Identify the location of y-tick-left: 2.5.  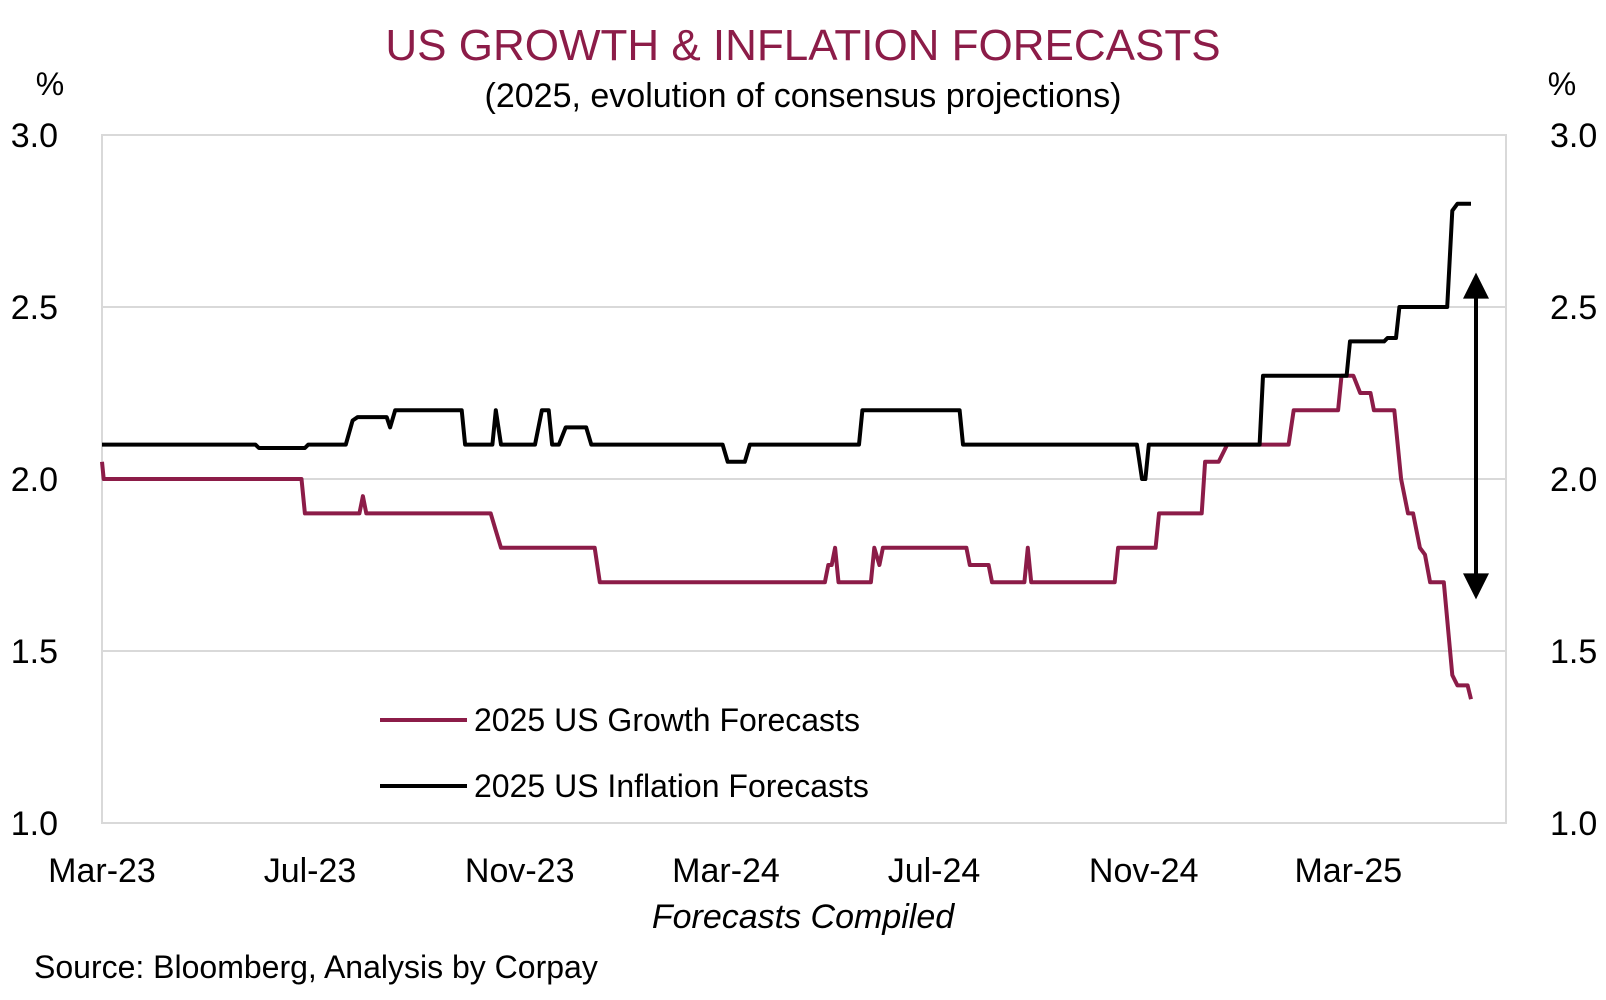
(34, 308).